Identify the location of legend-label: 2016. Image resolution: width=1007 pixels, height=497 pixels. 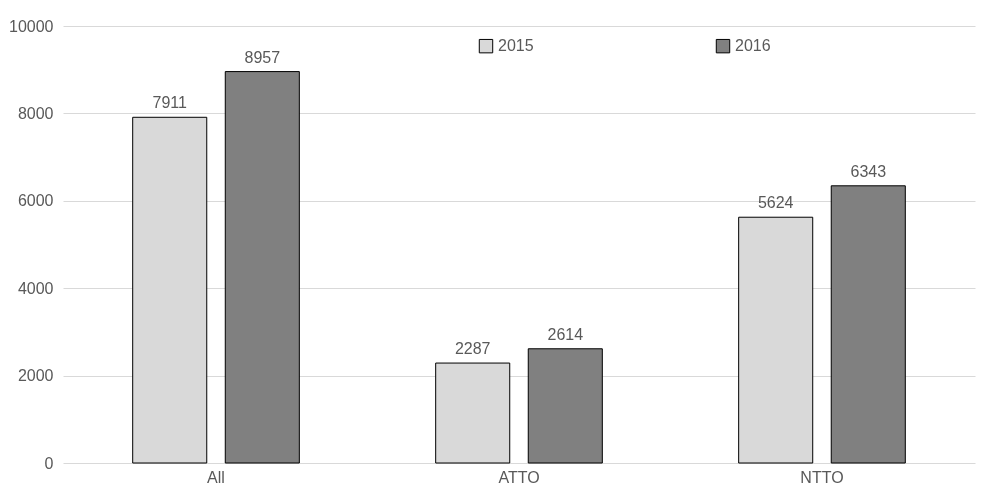
(753, 46).